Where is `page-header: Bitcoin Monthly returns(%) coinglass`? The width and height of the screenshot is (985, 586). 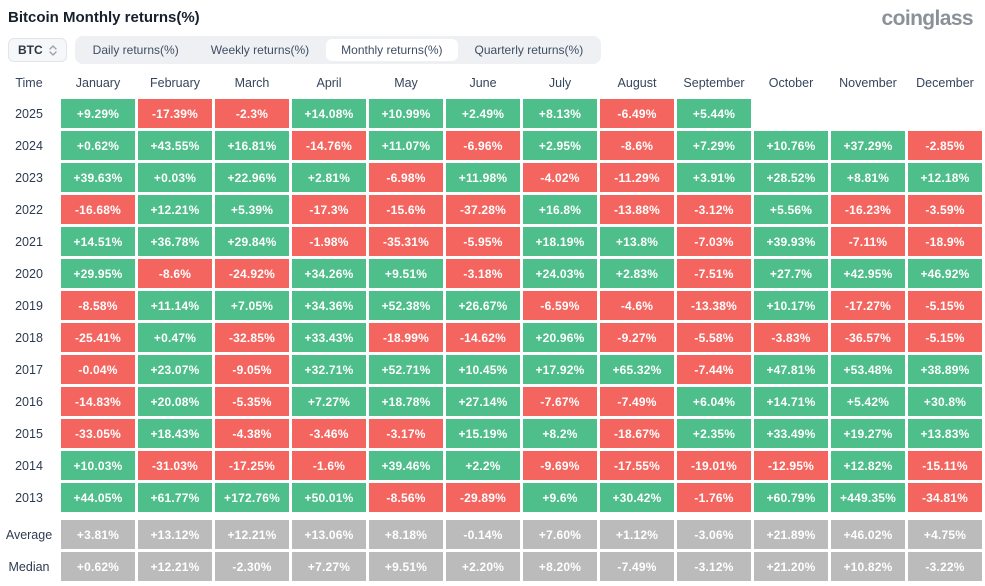
page-header: Bitcoin Monthly returns(%) coinglass is located at coordinates (492, 16).